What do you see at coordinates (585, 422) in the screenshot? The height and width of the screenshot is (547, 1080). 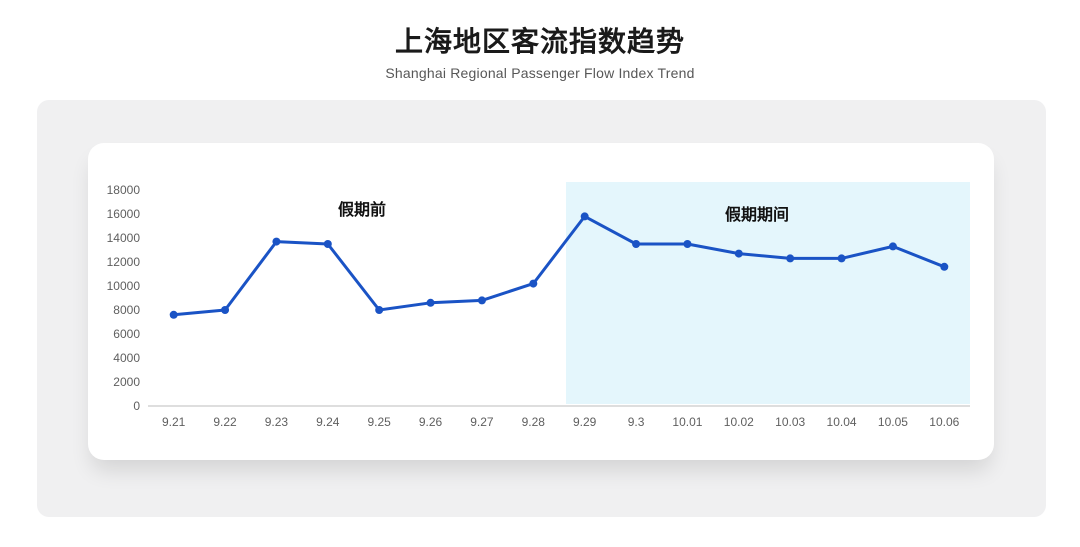 I see `x-axis-tick-label: 9.29` at bounding box center [585, 422].